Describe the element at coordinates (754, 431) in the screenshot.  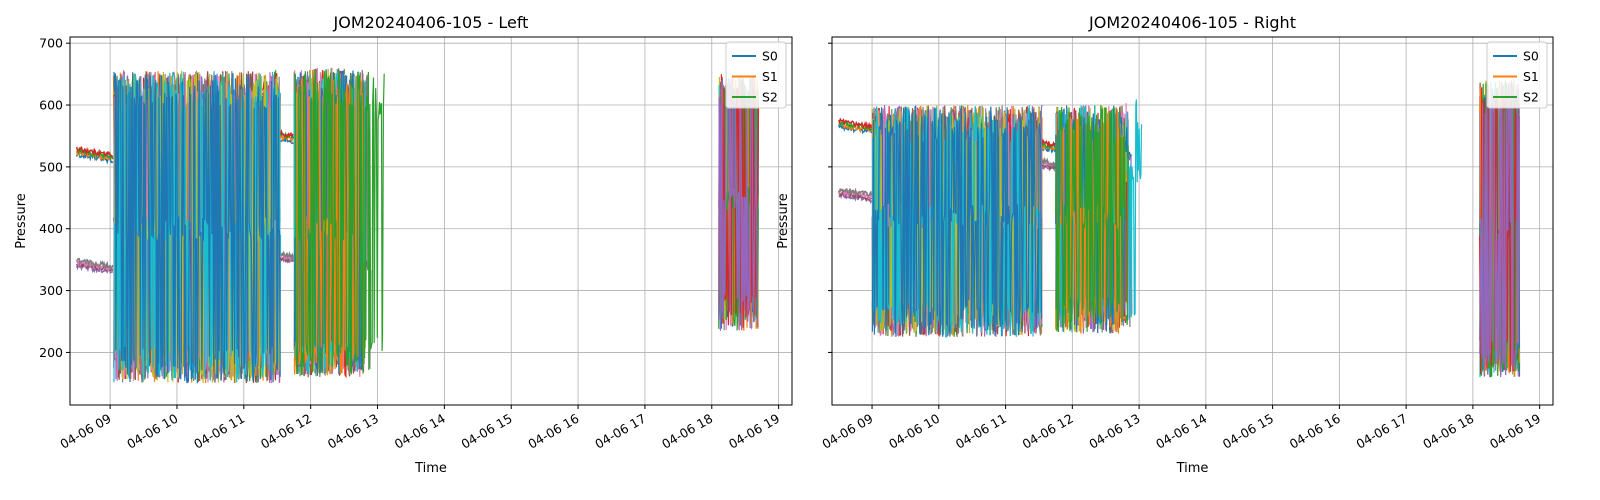
I see `left-x-tick-label: 04-06 19` at that location.